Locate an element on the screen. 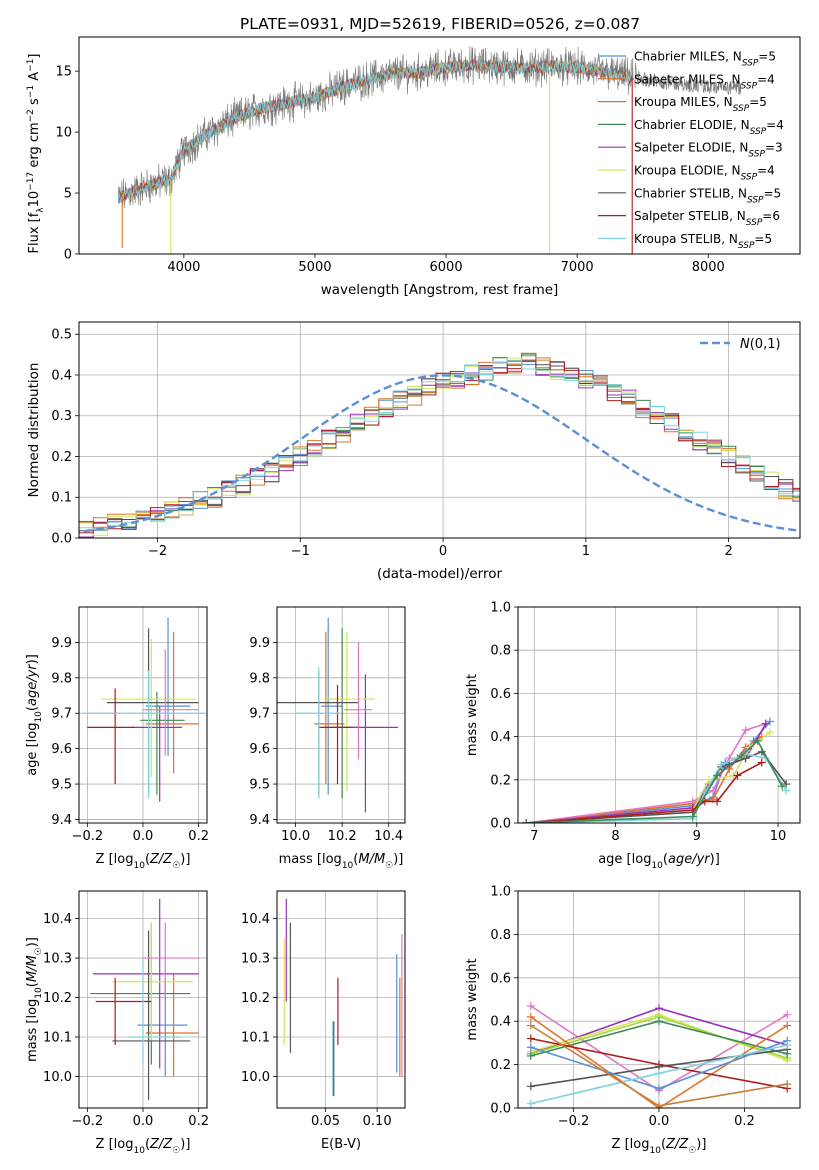 This screenshot has width=819, height=1170. legend-label: N(0,1) is located at coordinates (760, 344).